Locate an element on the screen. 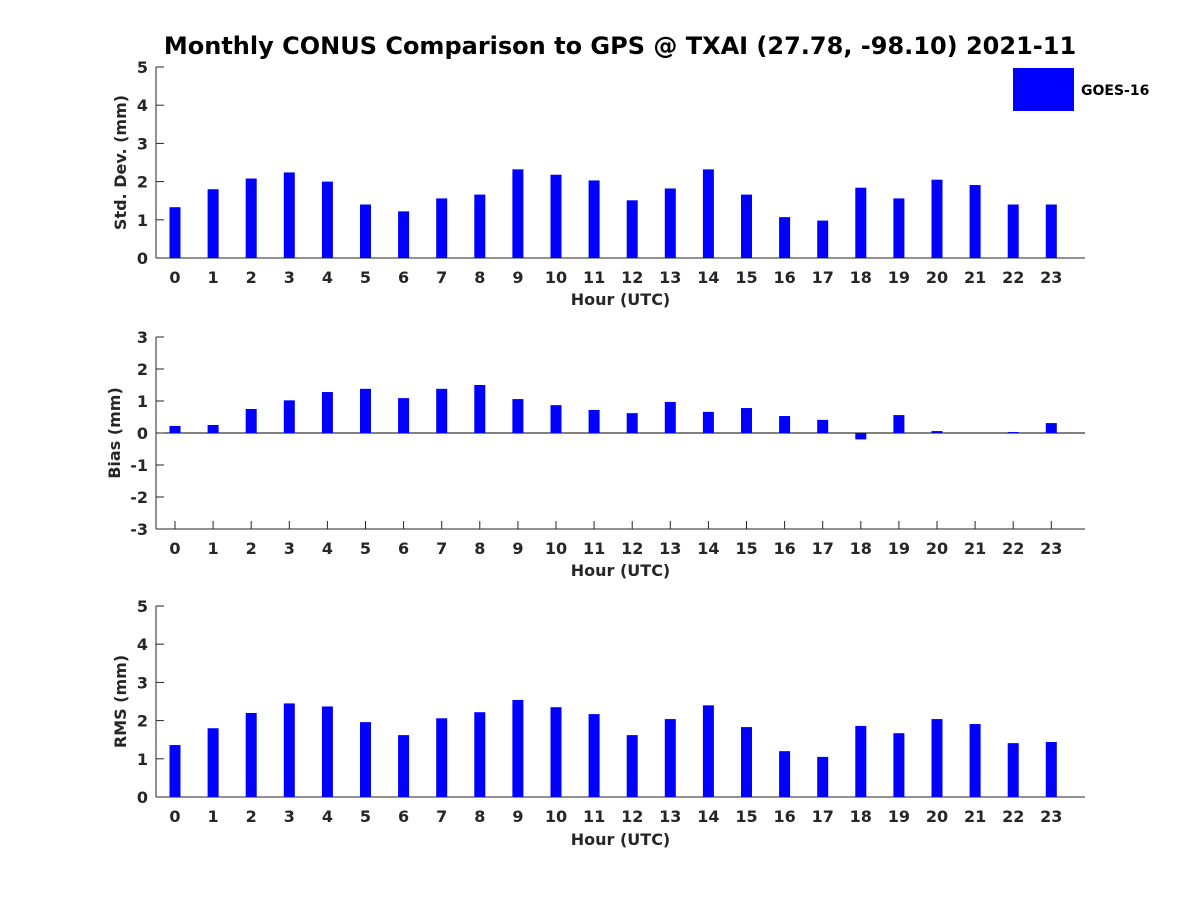  legend: GOES-16 is located at coordinates (1081, 89).